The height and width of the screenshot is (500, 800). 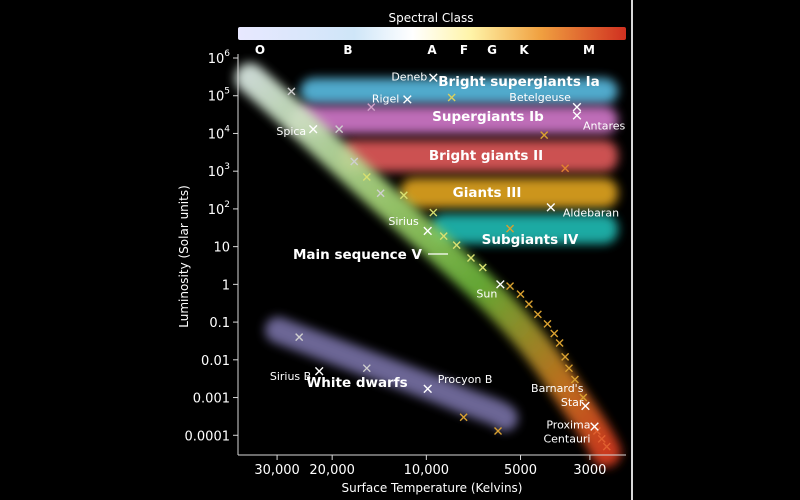 I want to click on x-tick-label: 30,000, so click(x=277, y=470).